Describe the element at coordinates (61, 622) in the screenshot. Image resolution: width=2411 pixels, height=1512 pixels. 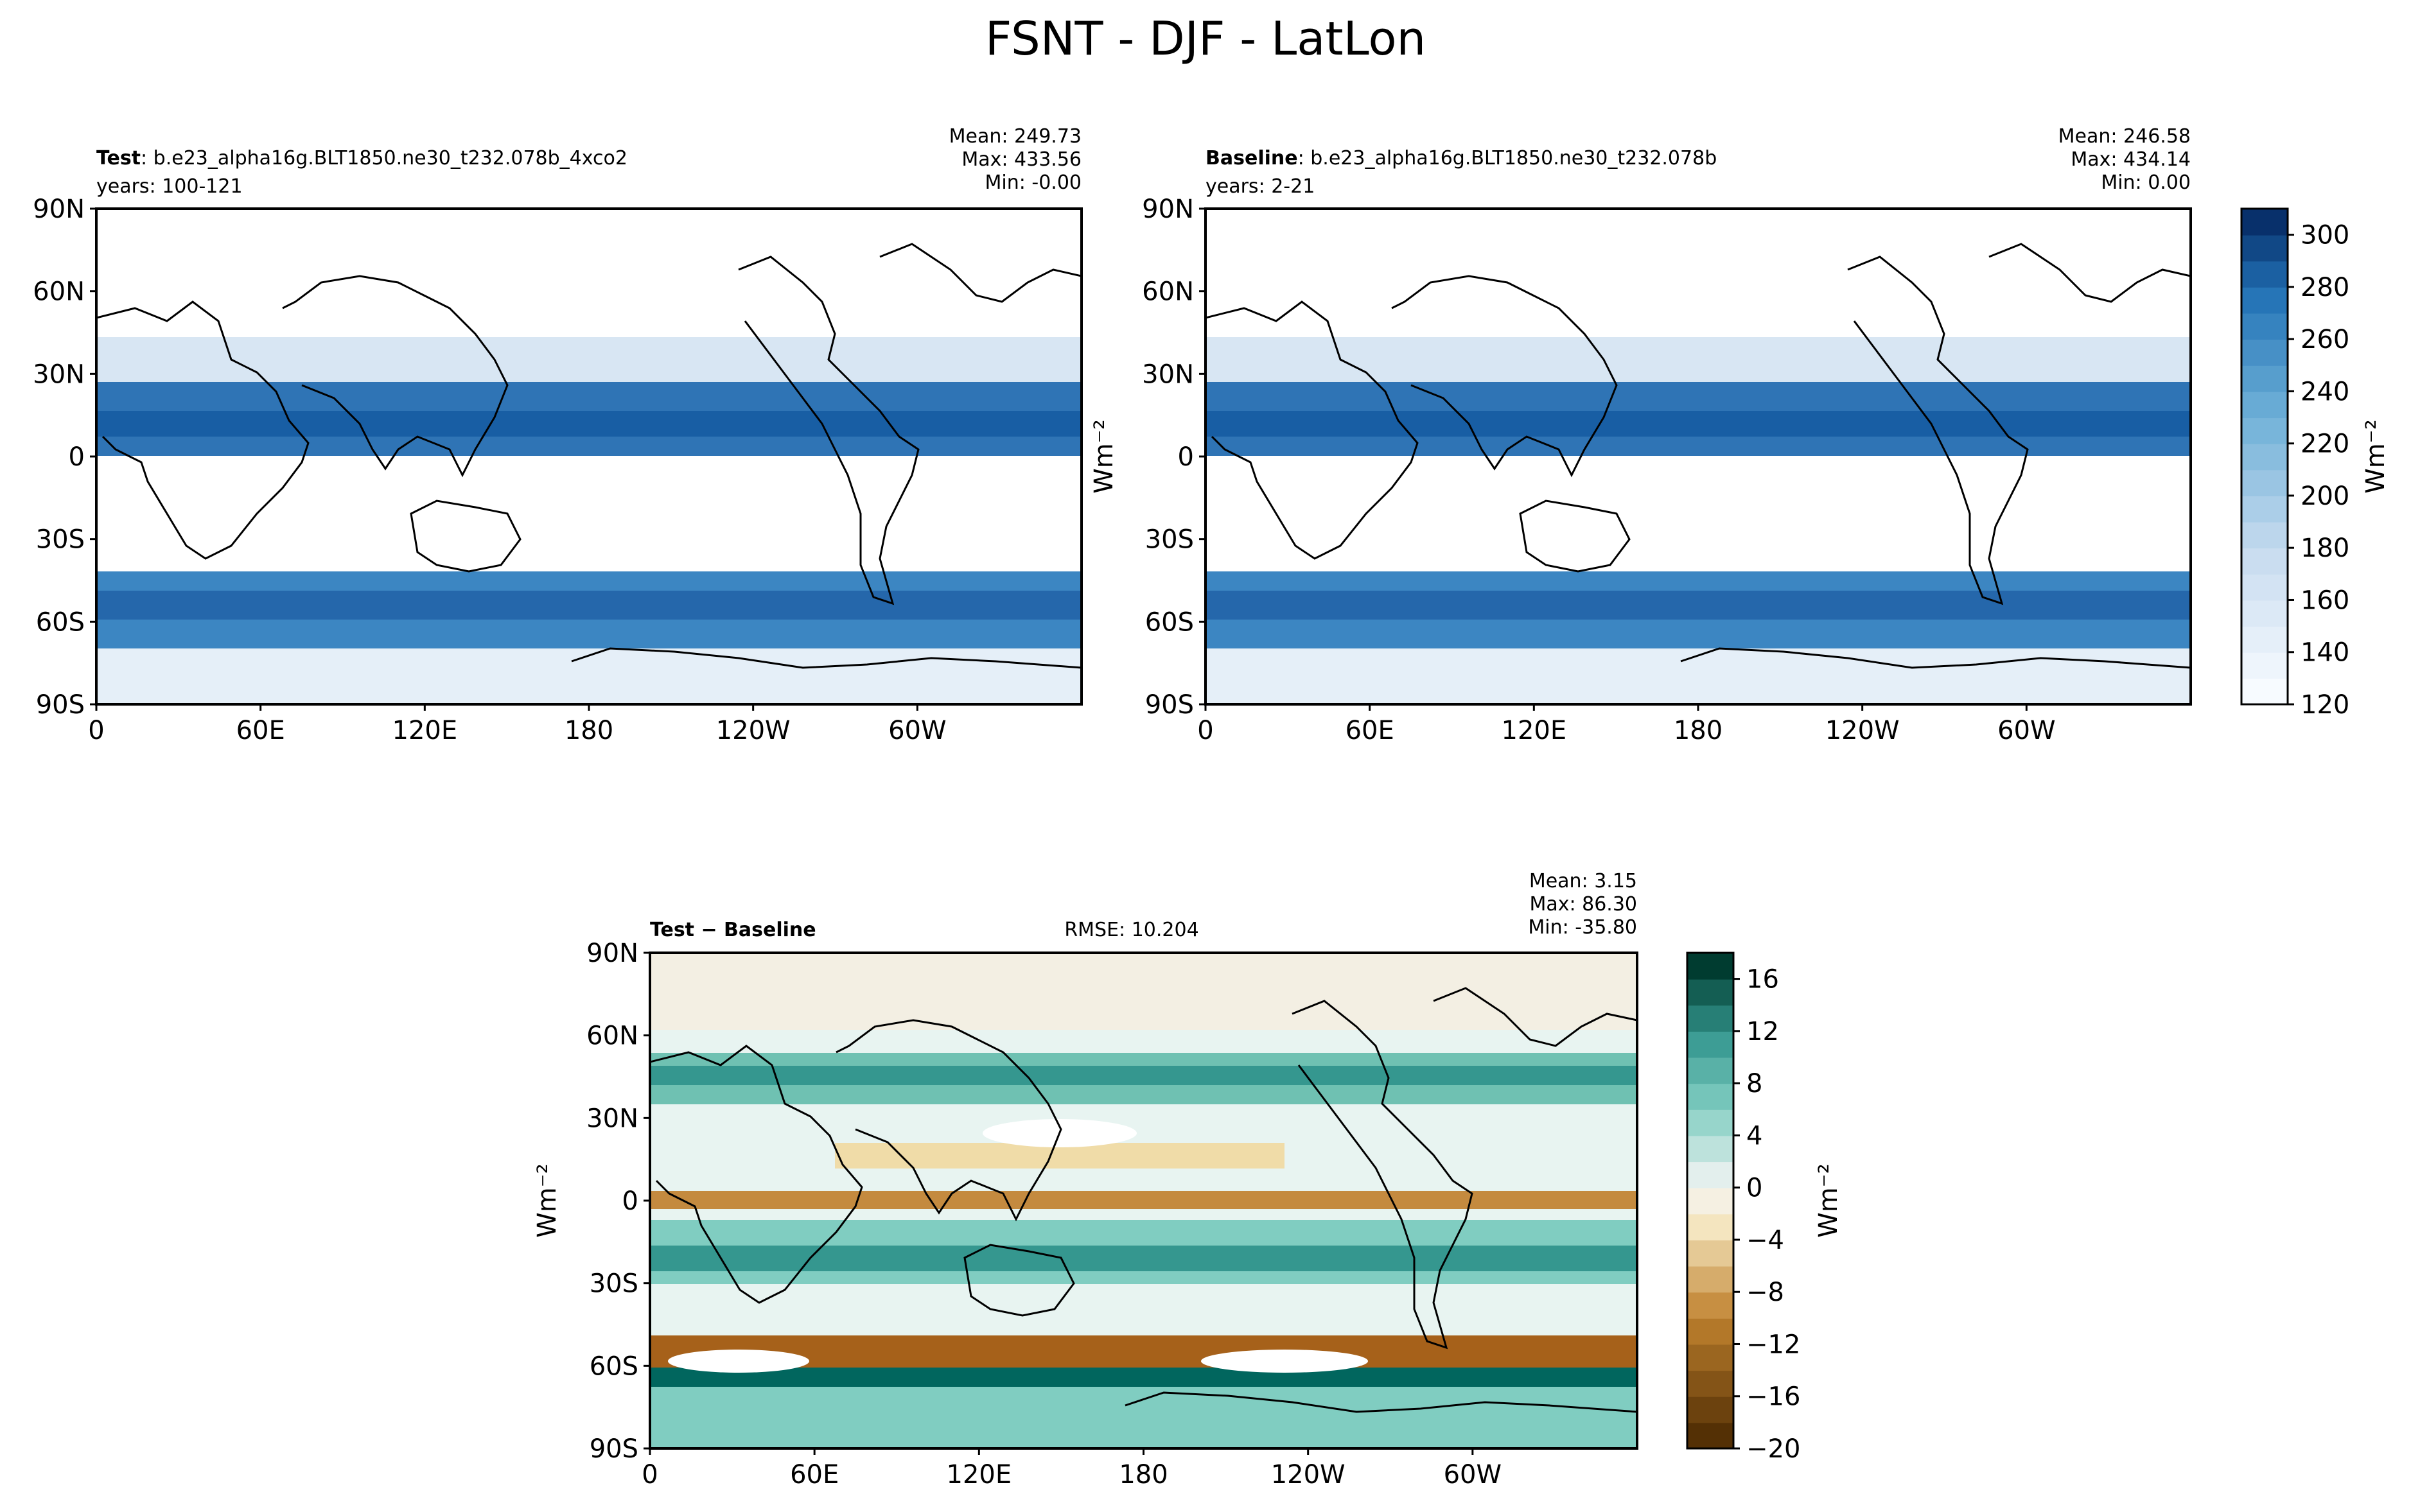
I see `y-tick-label: 60S` at that location.